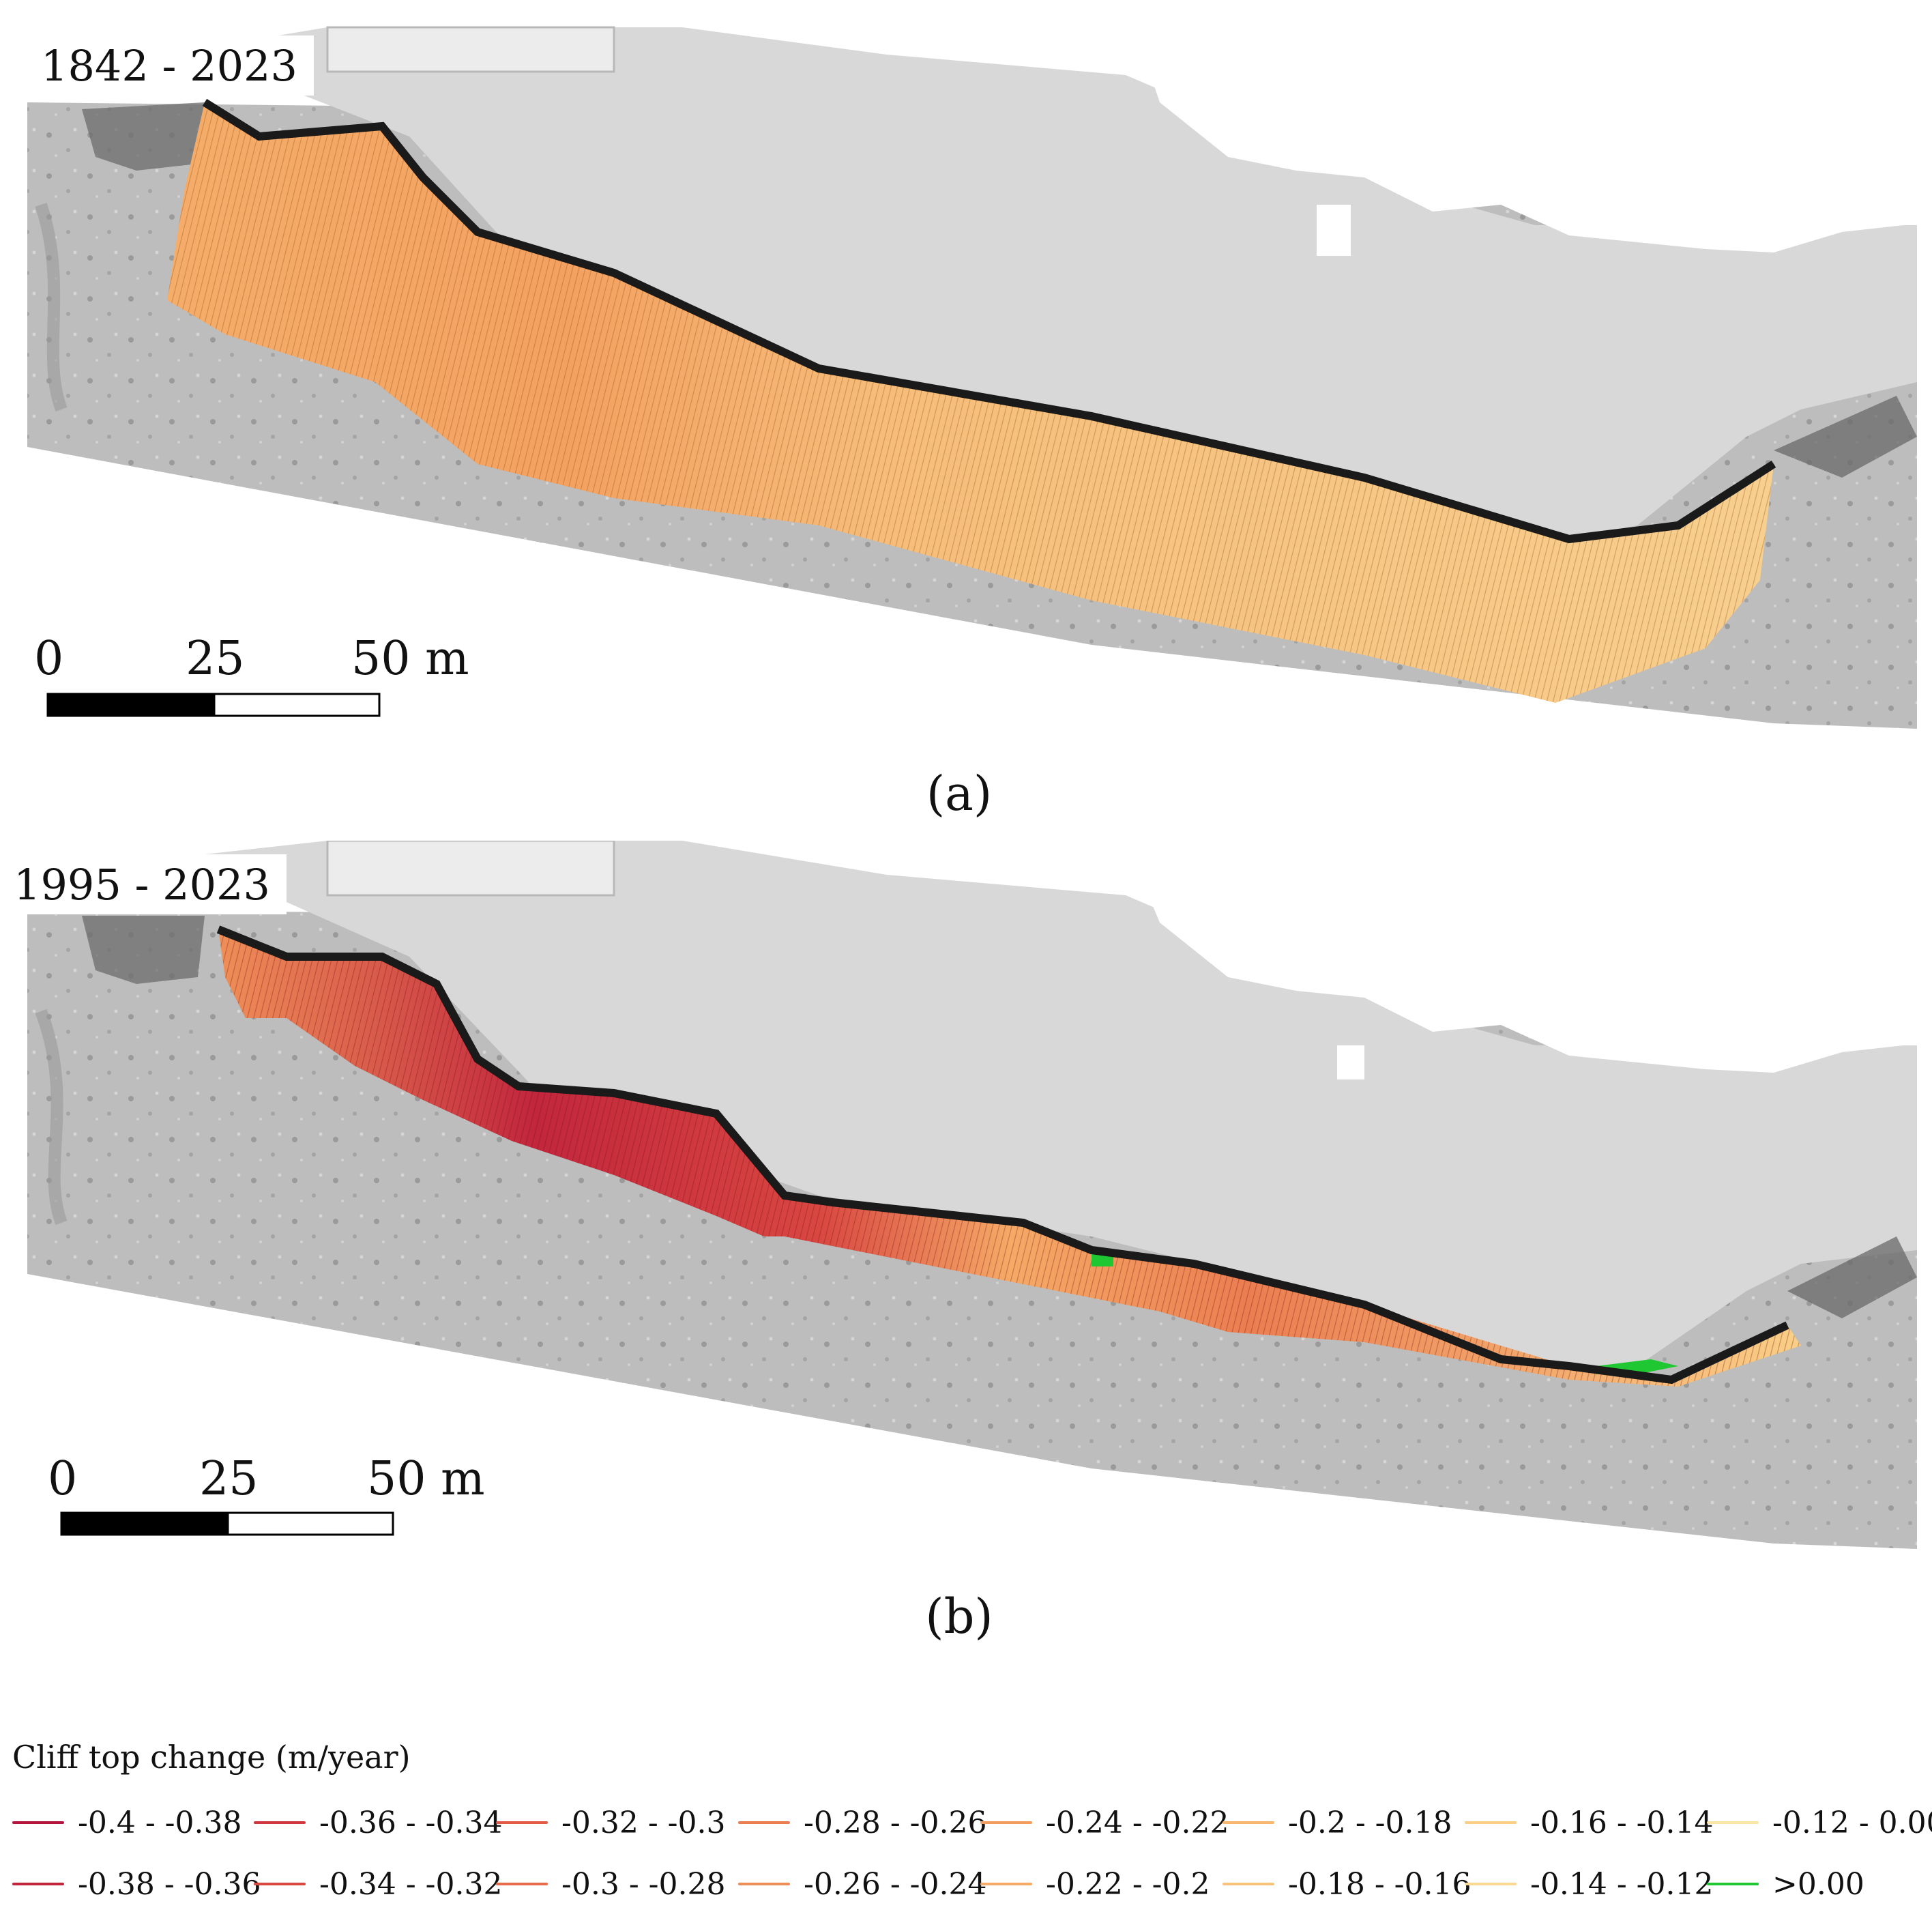  What do you see at coordinates (143, 884) in the screenshot?
I see `period-label: 1995 - 2023` at bounding box center [143, 884].